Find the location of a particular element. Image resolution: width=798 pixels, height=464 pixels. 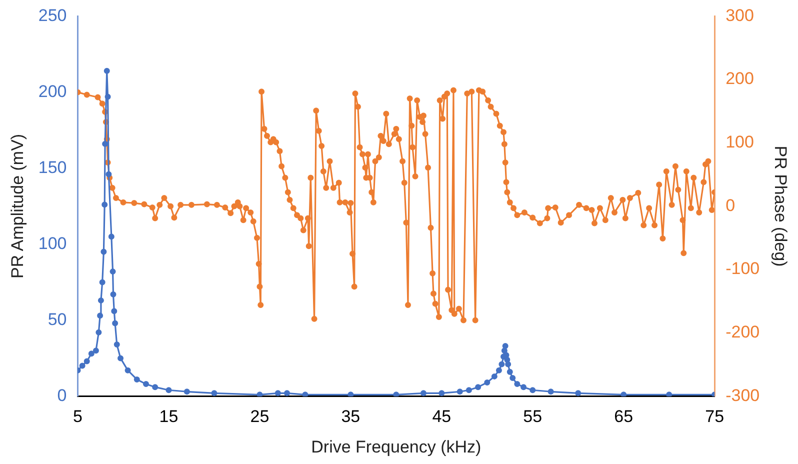

y2-tick-label: -100 is located at coordinates (743, 268).